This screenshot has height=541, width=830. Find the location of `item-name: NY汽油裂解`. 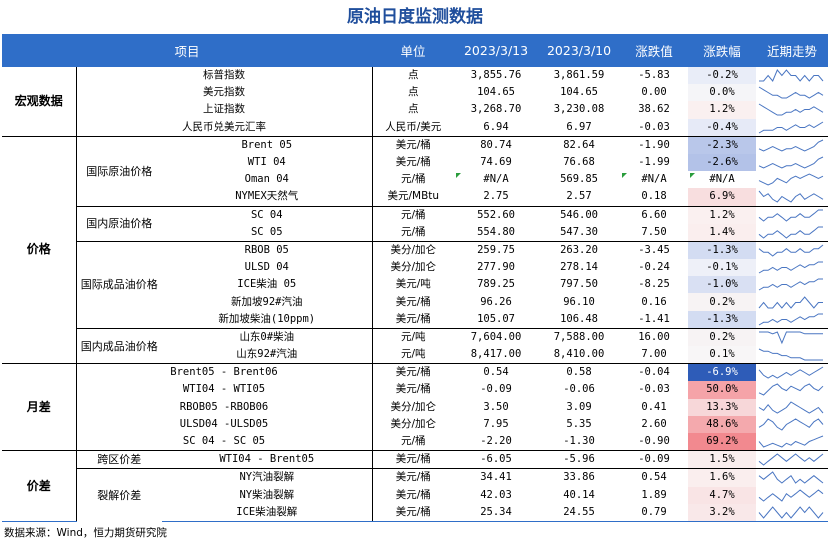

item-name: NY汽油裂解 is located at coordinates (267, 477).